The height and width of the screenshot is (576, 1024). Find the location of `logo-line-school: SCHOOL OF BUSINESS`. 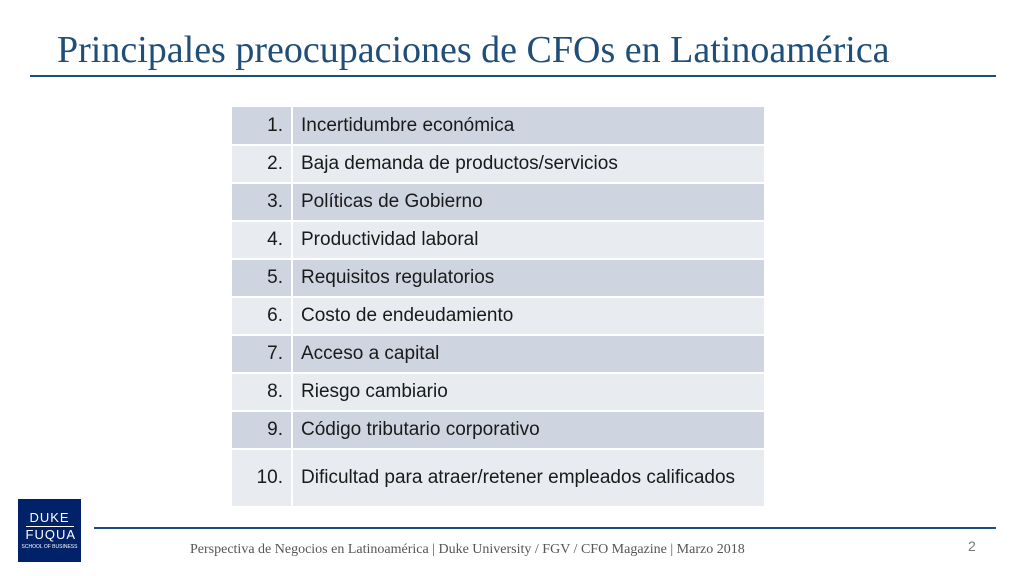

logo-line-school: SCHOOL OF BUSINESS is located at coordinates (49, 546).